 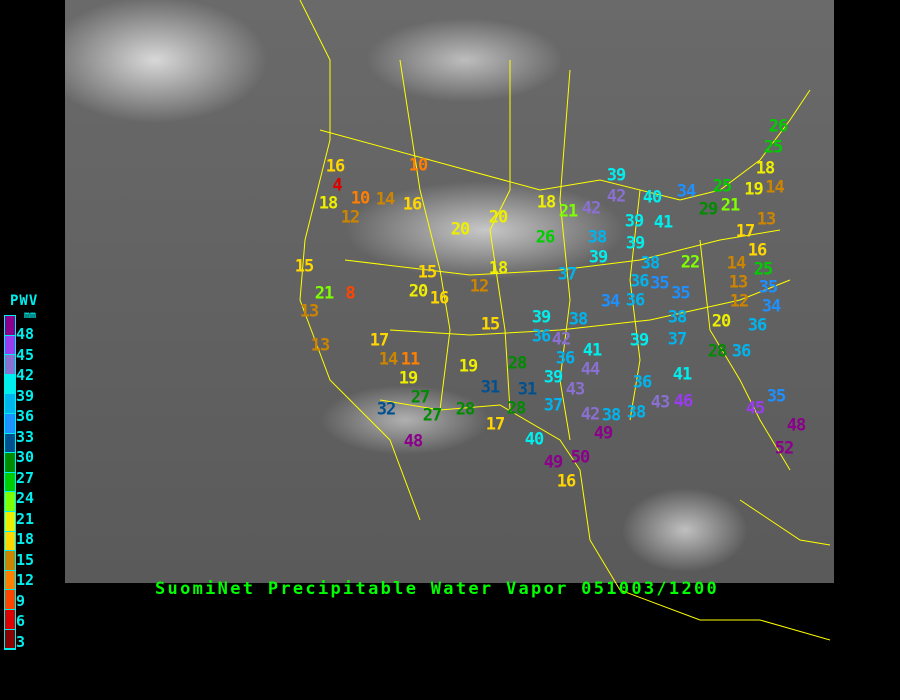 I want to click on pwv-station-value: 8, so click(x=350, y=293).